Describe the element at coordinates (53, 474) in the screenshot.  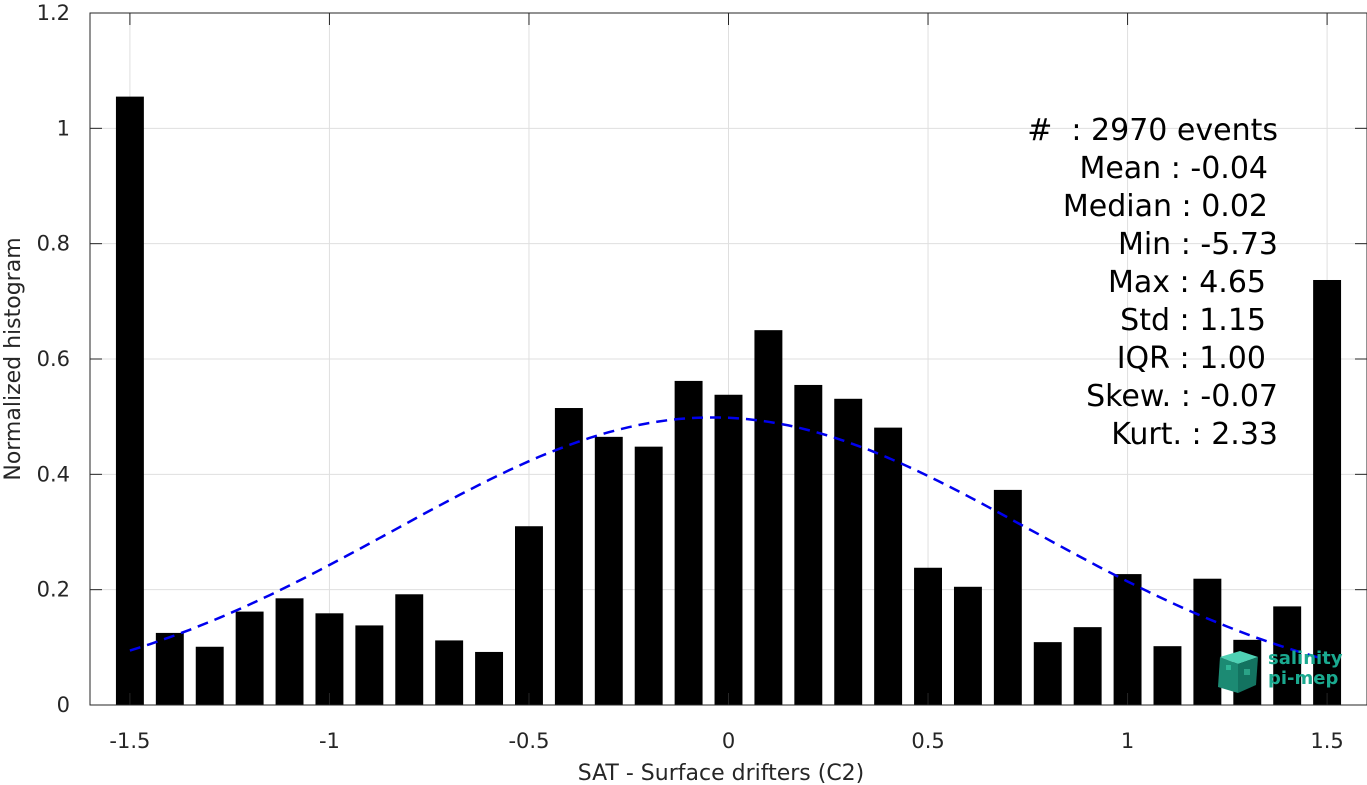
I see `y-tick-label: 0.4` at that location.